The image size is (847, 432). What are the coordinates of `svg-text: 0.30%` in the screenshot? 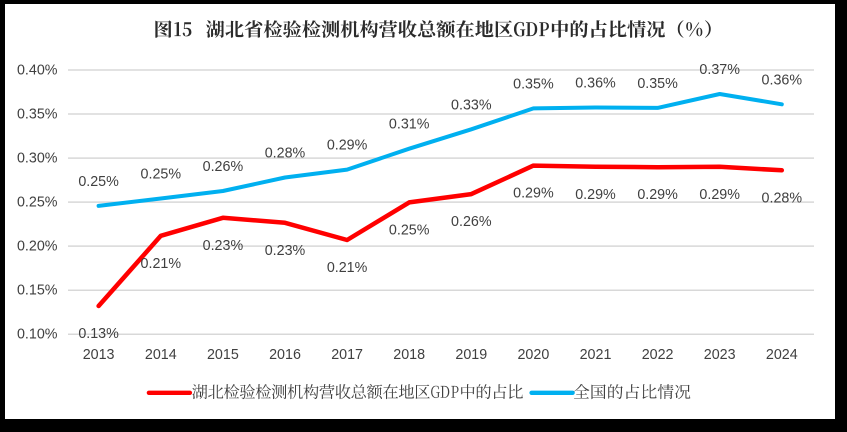 It's located at (37, 159).